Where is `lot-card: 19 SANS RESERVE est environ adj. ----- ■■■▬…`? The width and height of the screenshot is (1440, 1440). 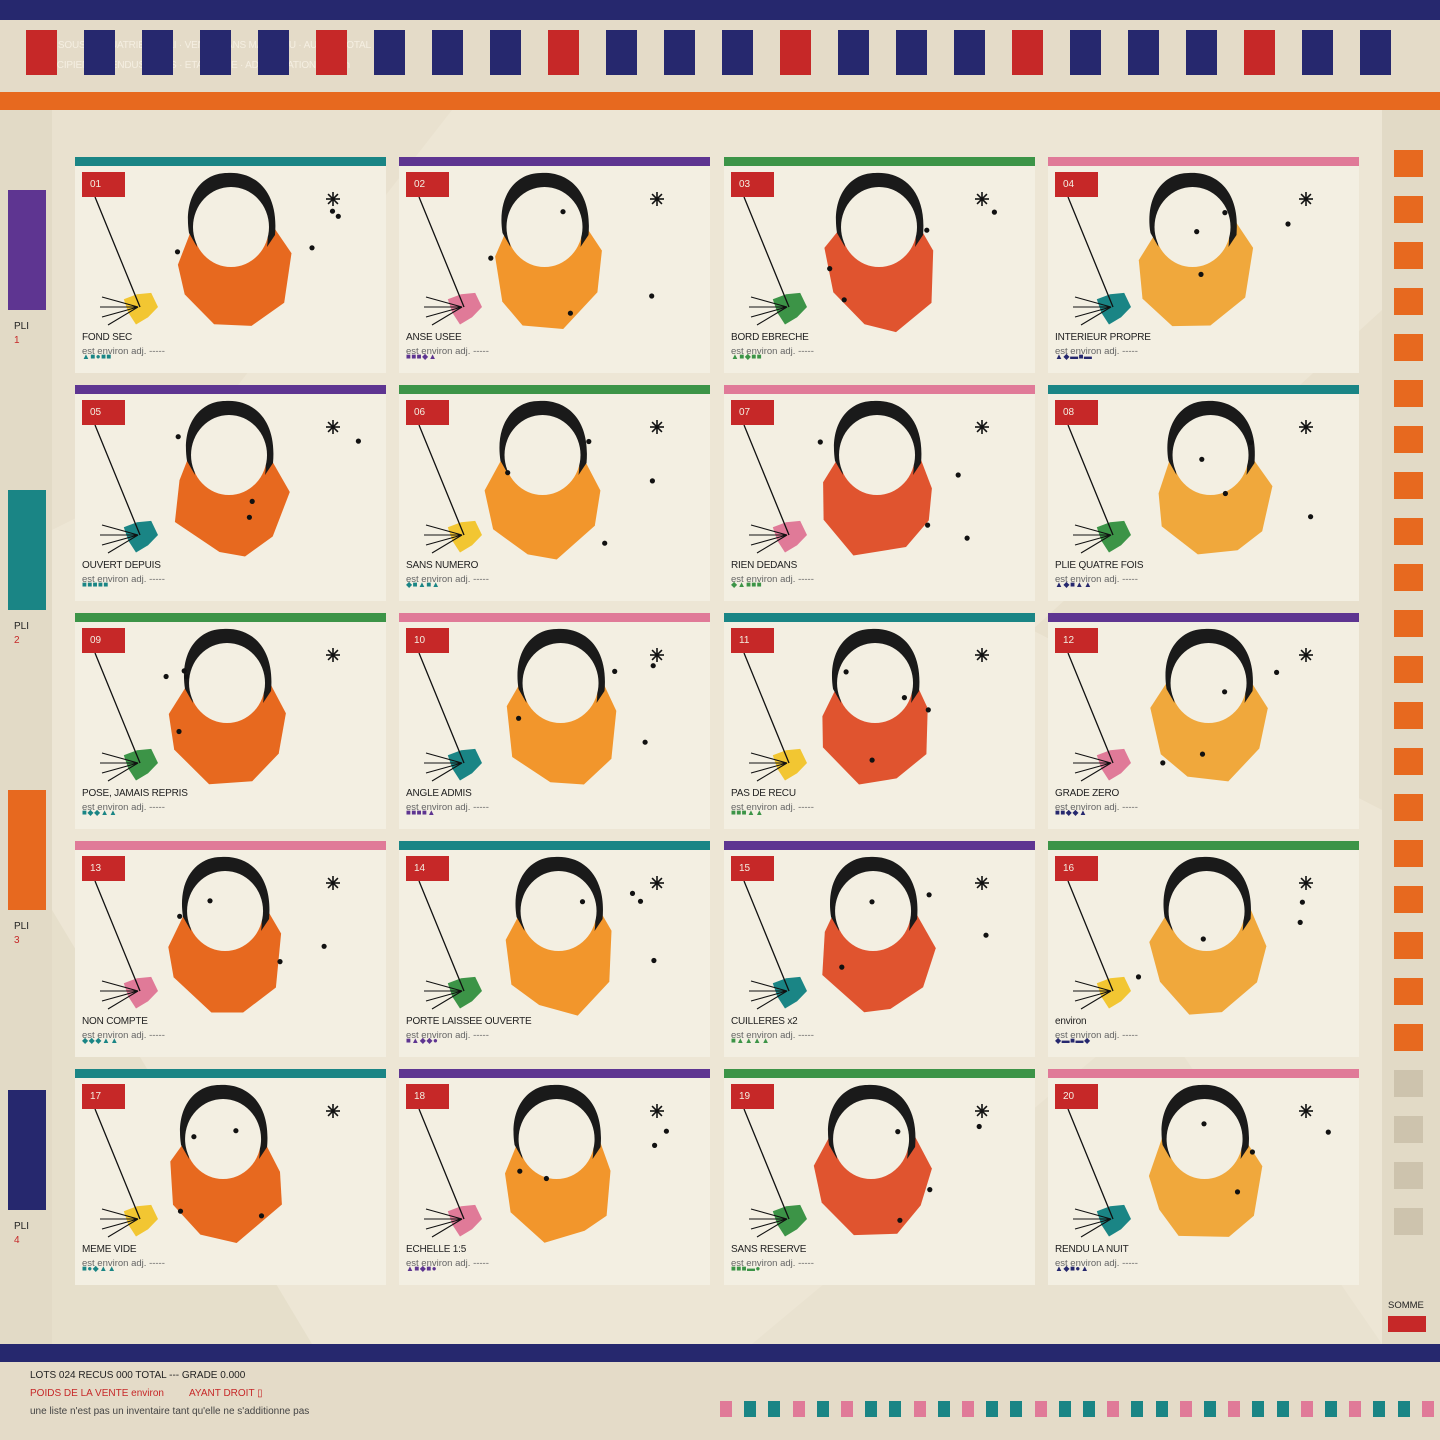
lot-card: 19 SANS RESERVE est environ adj. ----- ■■■▬… is located at coordinates (879, 1177).